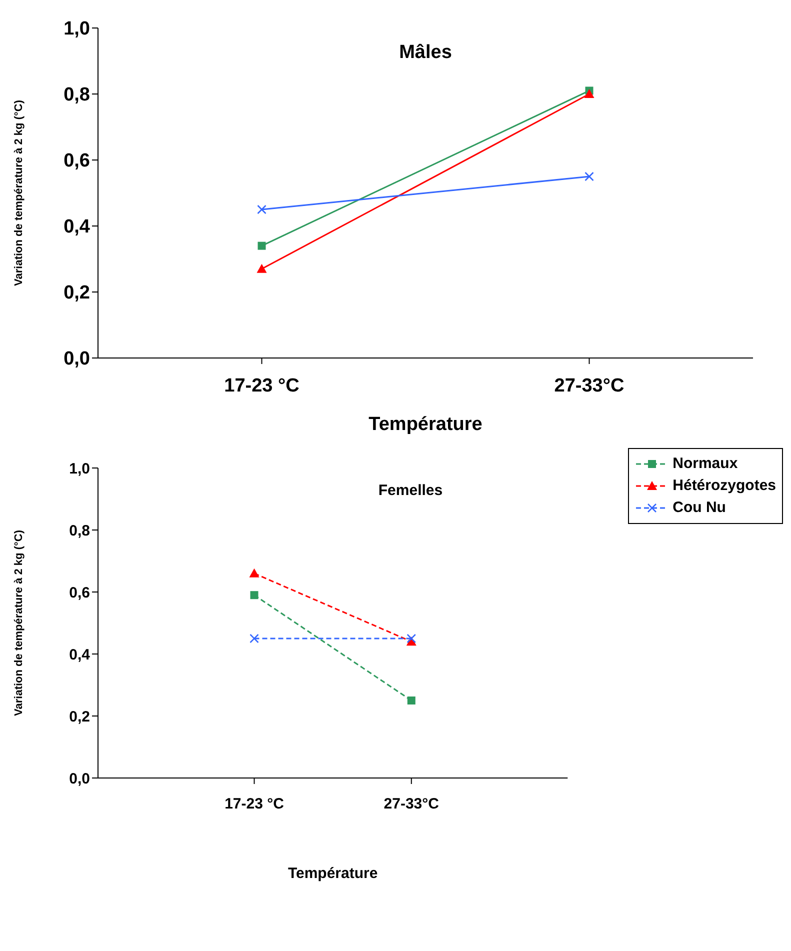 The height and width of the screenshot is (951, 791). I want to click on text: Femelles, so click(410, 490).